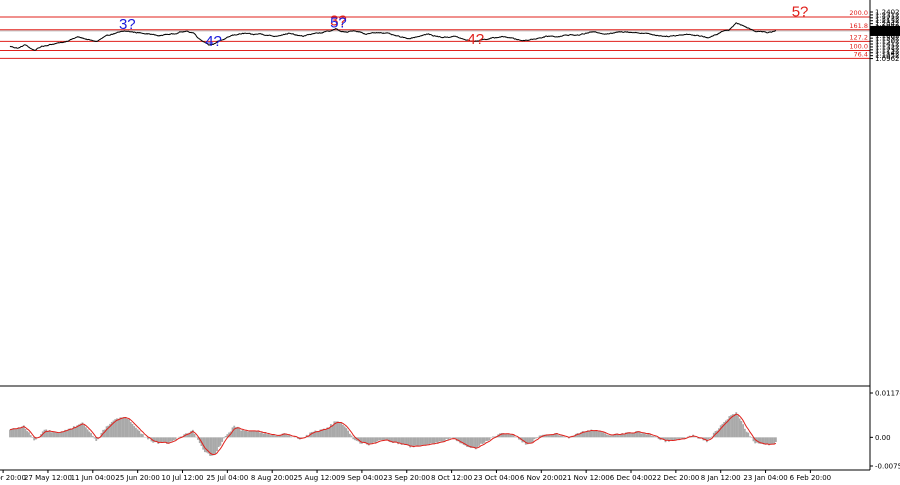 The image size is (900, 485). What do you see at coordinates (183, 478) in the screenshot?
I see `time-tick-label: 10 Jul 12:00` at bounding box center [183, 478].